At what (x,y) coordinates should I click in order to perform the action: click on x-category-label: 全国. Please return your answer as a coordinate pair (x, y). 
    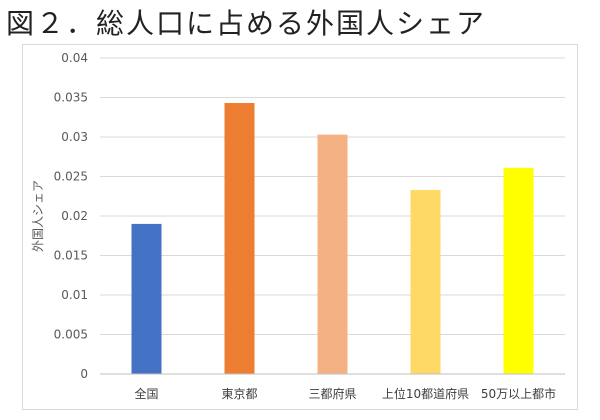
    Looking at the image, I should click on (146, 393).